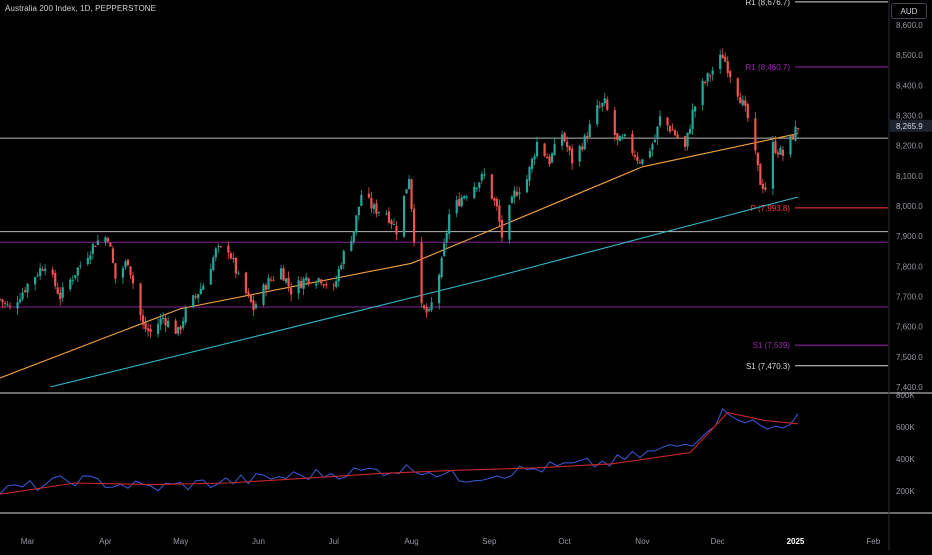  Describe the element at coordinates (768, 3) in the screenshot. I see `pivot-level-label: R1 (8,676.7)` at that location.